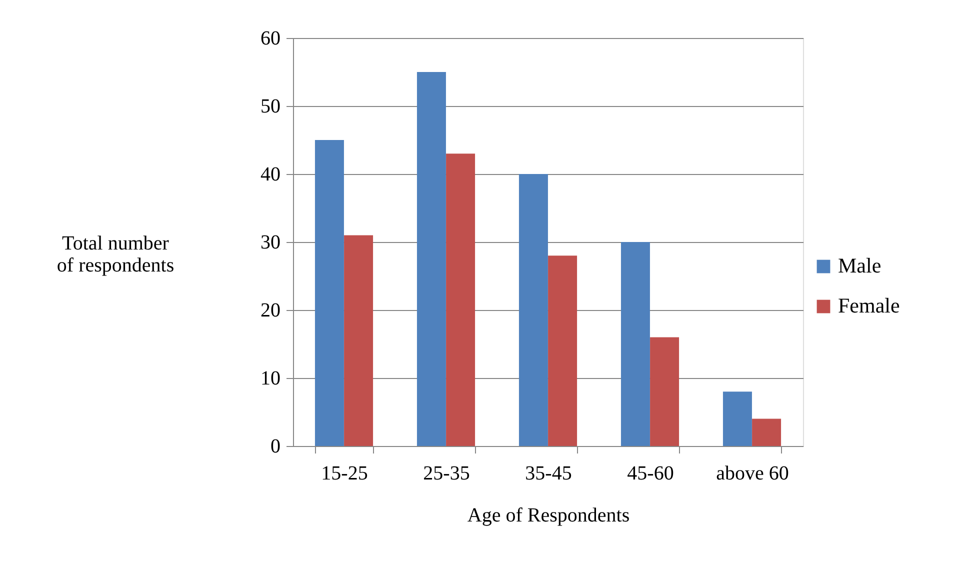  Describe the element at coordinates (548, 473) in the screenshot. I see `x-tick-label: 35-45` at that location.